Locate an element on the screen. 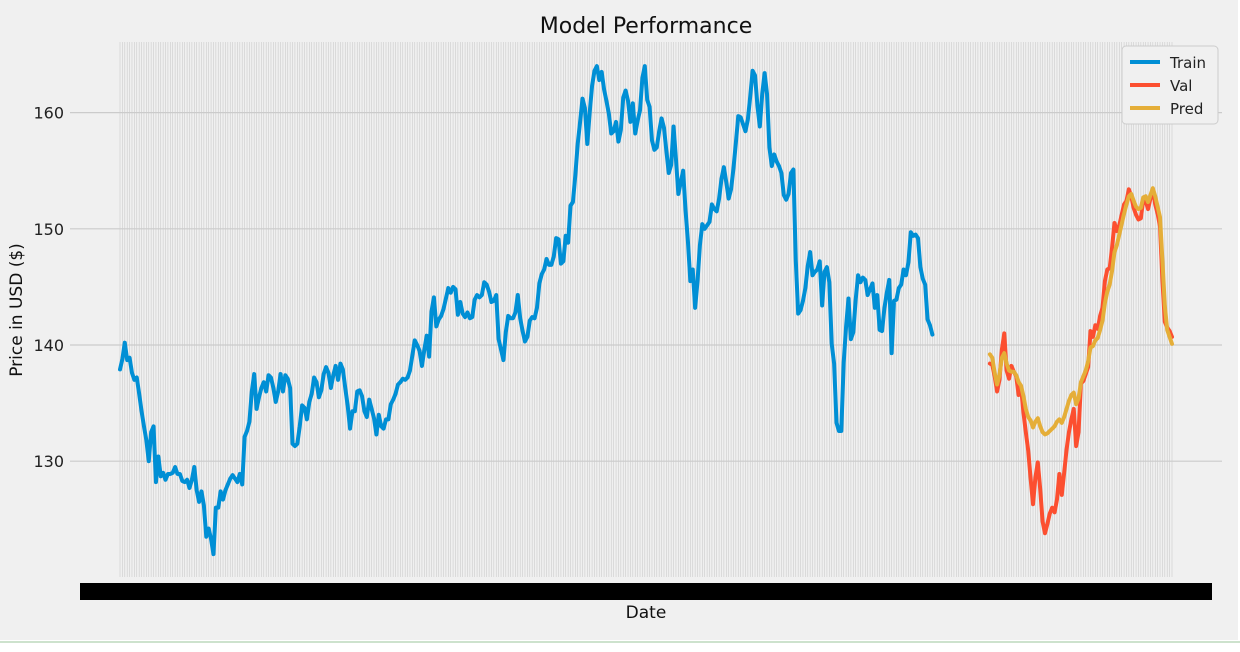 This screenshot has height=652, width=1240. legend: Train Val Pred is located at coordinates (1170, 85).